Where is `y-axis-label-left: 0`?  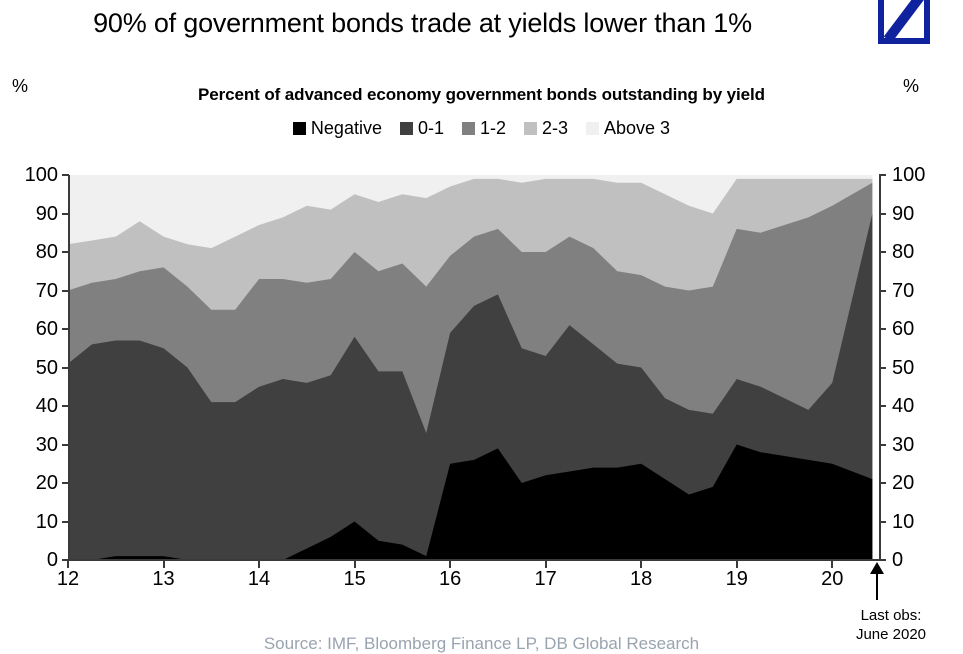 y-axis-label-left: 0 is located at coordinates (52, 560).